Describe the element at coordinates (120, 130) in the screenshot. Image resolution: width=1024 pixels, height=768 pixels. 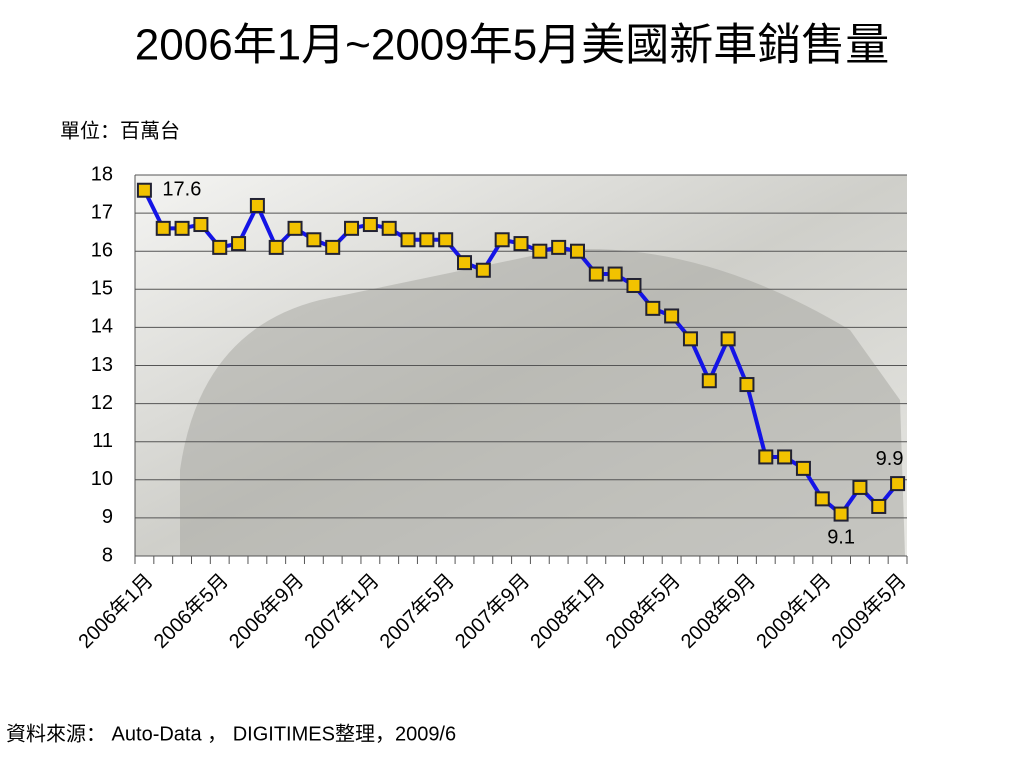
I see `unit-label: 單位：百萬台` at that location.